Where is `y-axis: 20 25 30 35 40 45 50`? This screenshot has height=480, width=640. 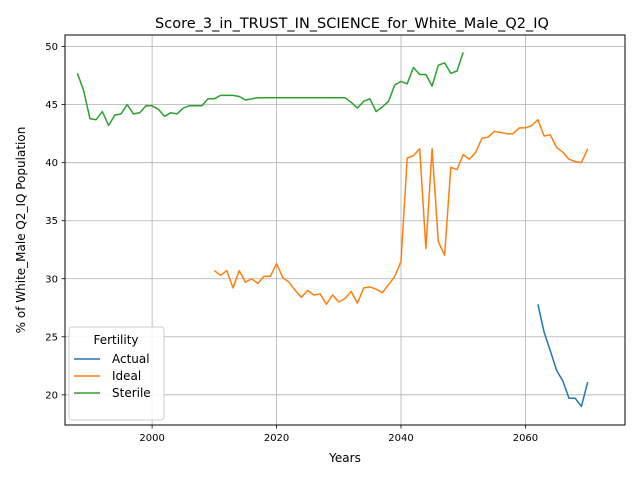 y-axis: 20 25 30 35 40 45 50 is located at coordinates (55, 221).